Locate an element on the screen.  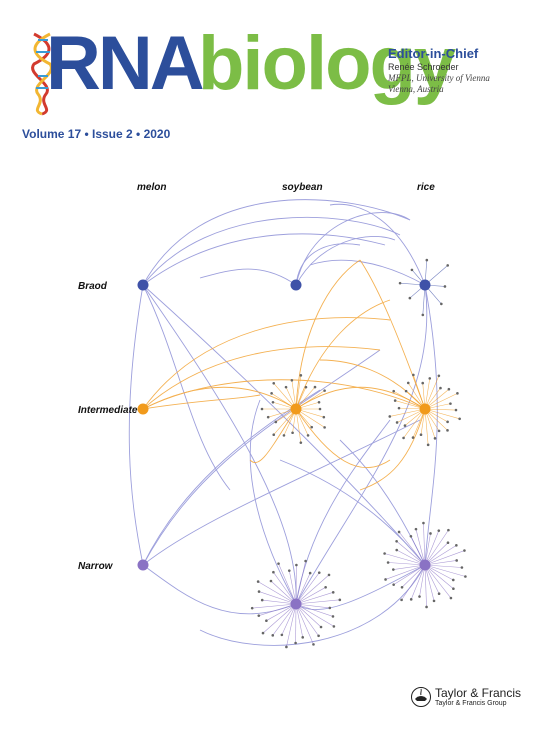
node-soybean-broad is located at coordinates (296, 285).